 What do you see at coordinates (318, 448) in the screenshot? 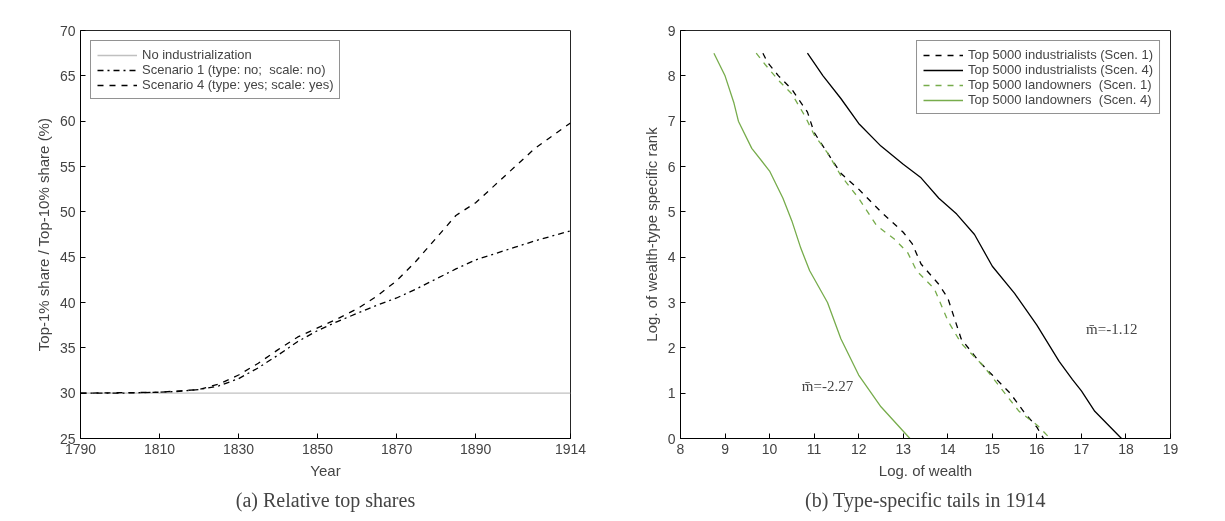
I see `x-tick-label: 1850` at bounding box center [318, 448].